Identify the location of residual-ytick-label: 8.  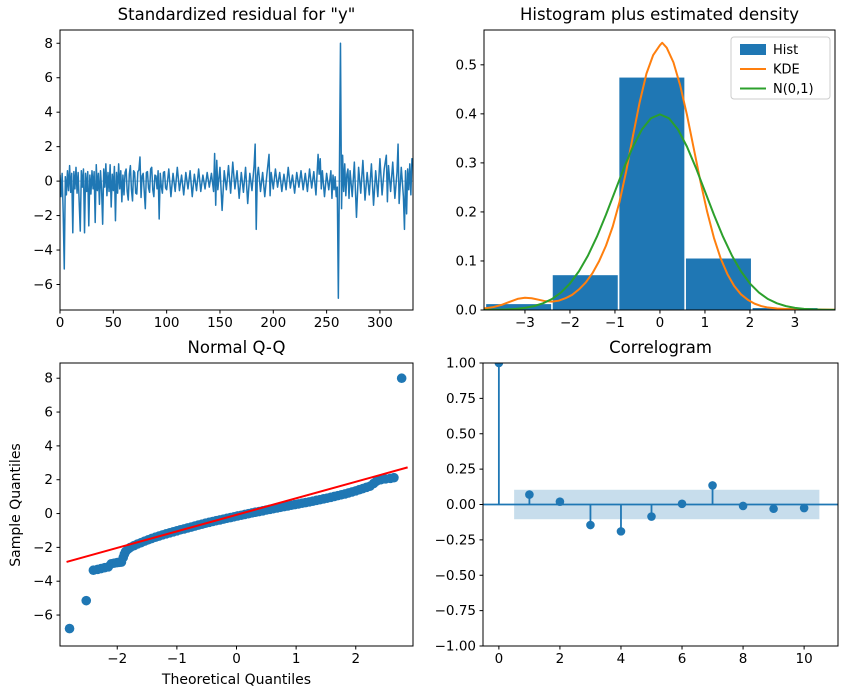
(48, 44).